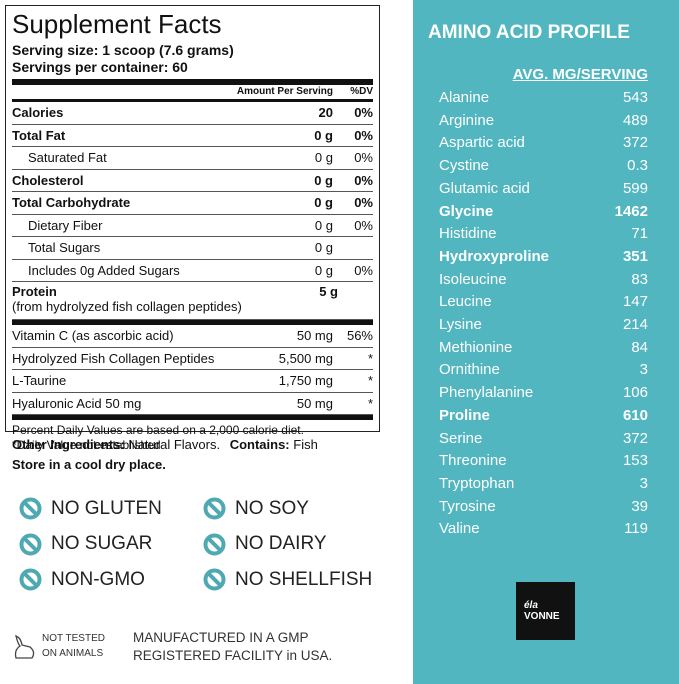 This screenshot has height=684, width=679. I want to click on dv-header: %DV, so click(361, 91).